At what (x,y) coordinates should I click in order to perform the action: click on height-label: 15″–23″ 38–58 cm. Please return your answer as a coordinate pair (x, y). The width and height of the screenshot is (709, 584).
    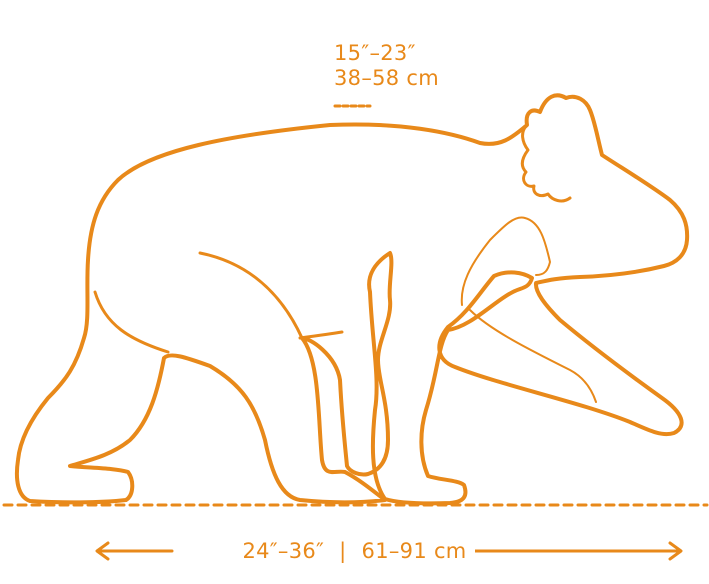
    Looking at the image, I should click on (386, 66).